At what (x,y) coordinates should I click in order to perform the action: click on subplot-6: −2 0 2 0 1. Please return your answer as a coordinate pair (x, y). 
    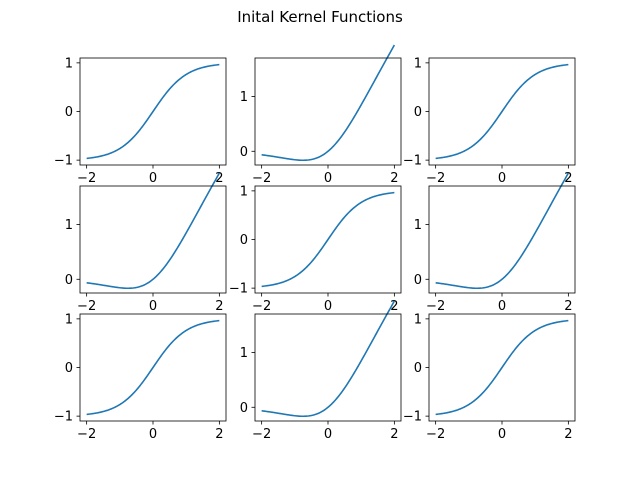
    Looking at the image, I should click on (495, 243).